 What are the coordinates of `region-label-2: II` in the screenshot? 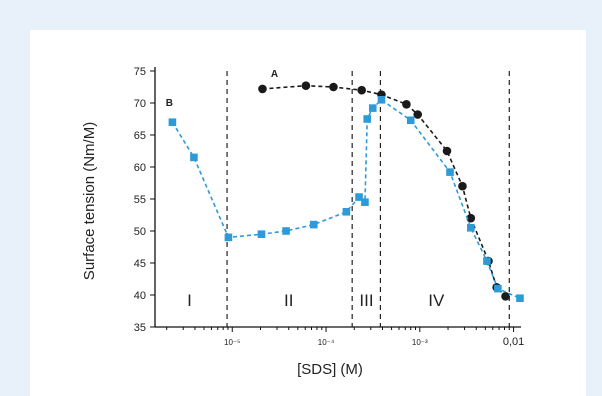 It's located at (288, 300).